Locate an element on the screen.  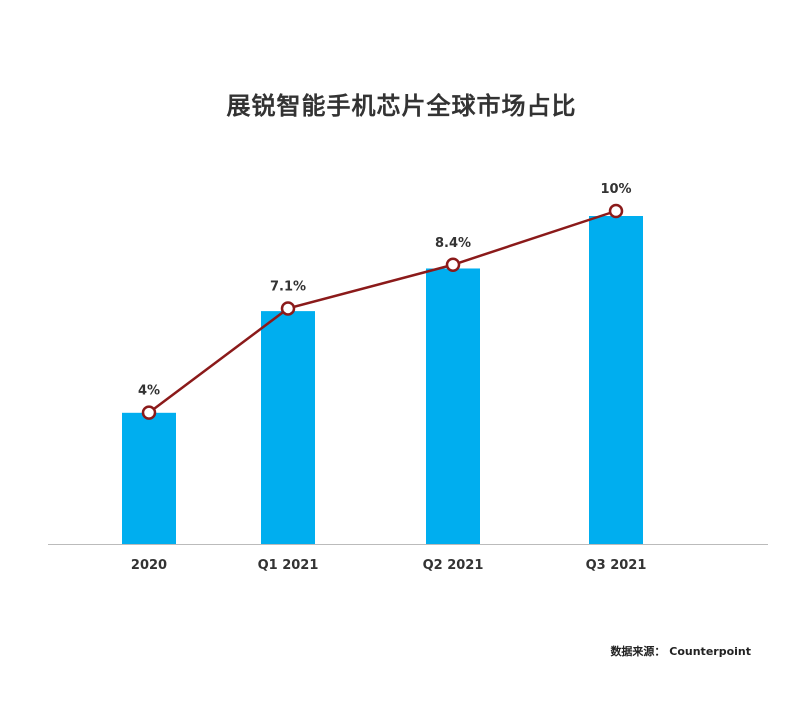
data-label-0: 4% is located at coordinates (149, 391).